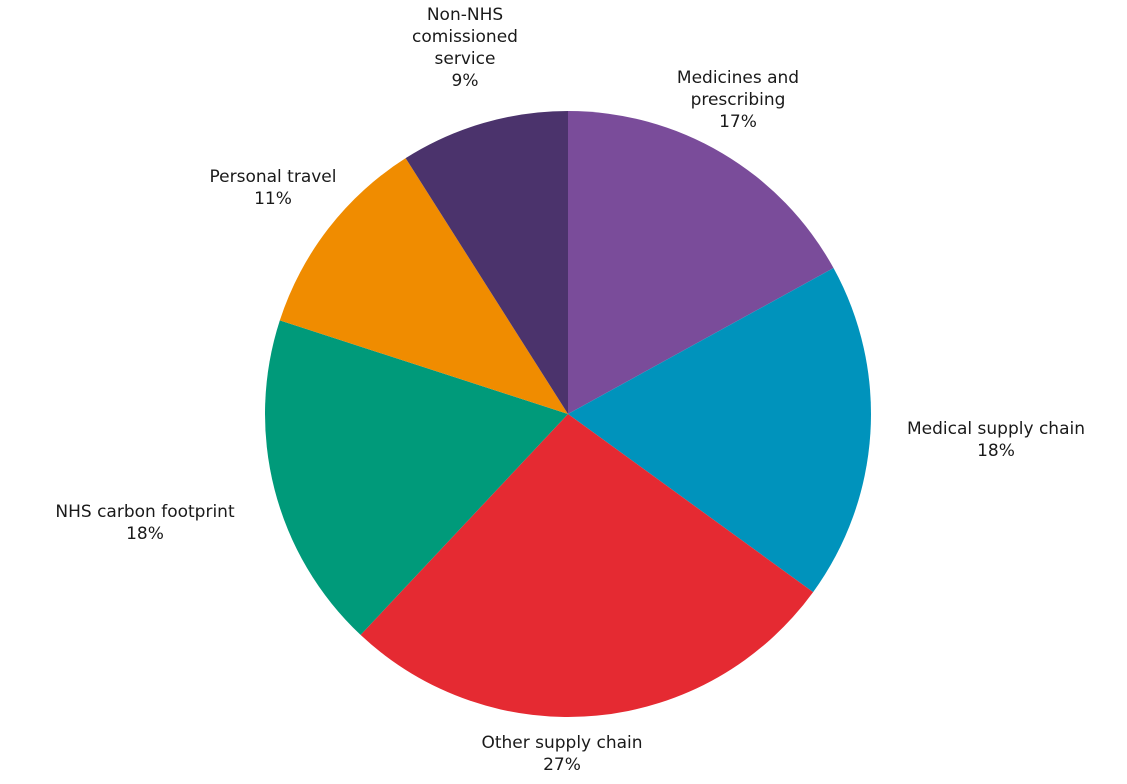  Describe the element at coordinates (738, 100) in the screenshot. I see `slice-label-text: prescribing` at that location.